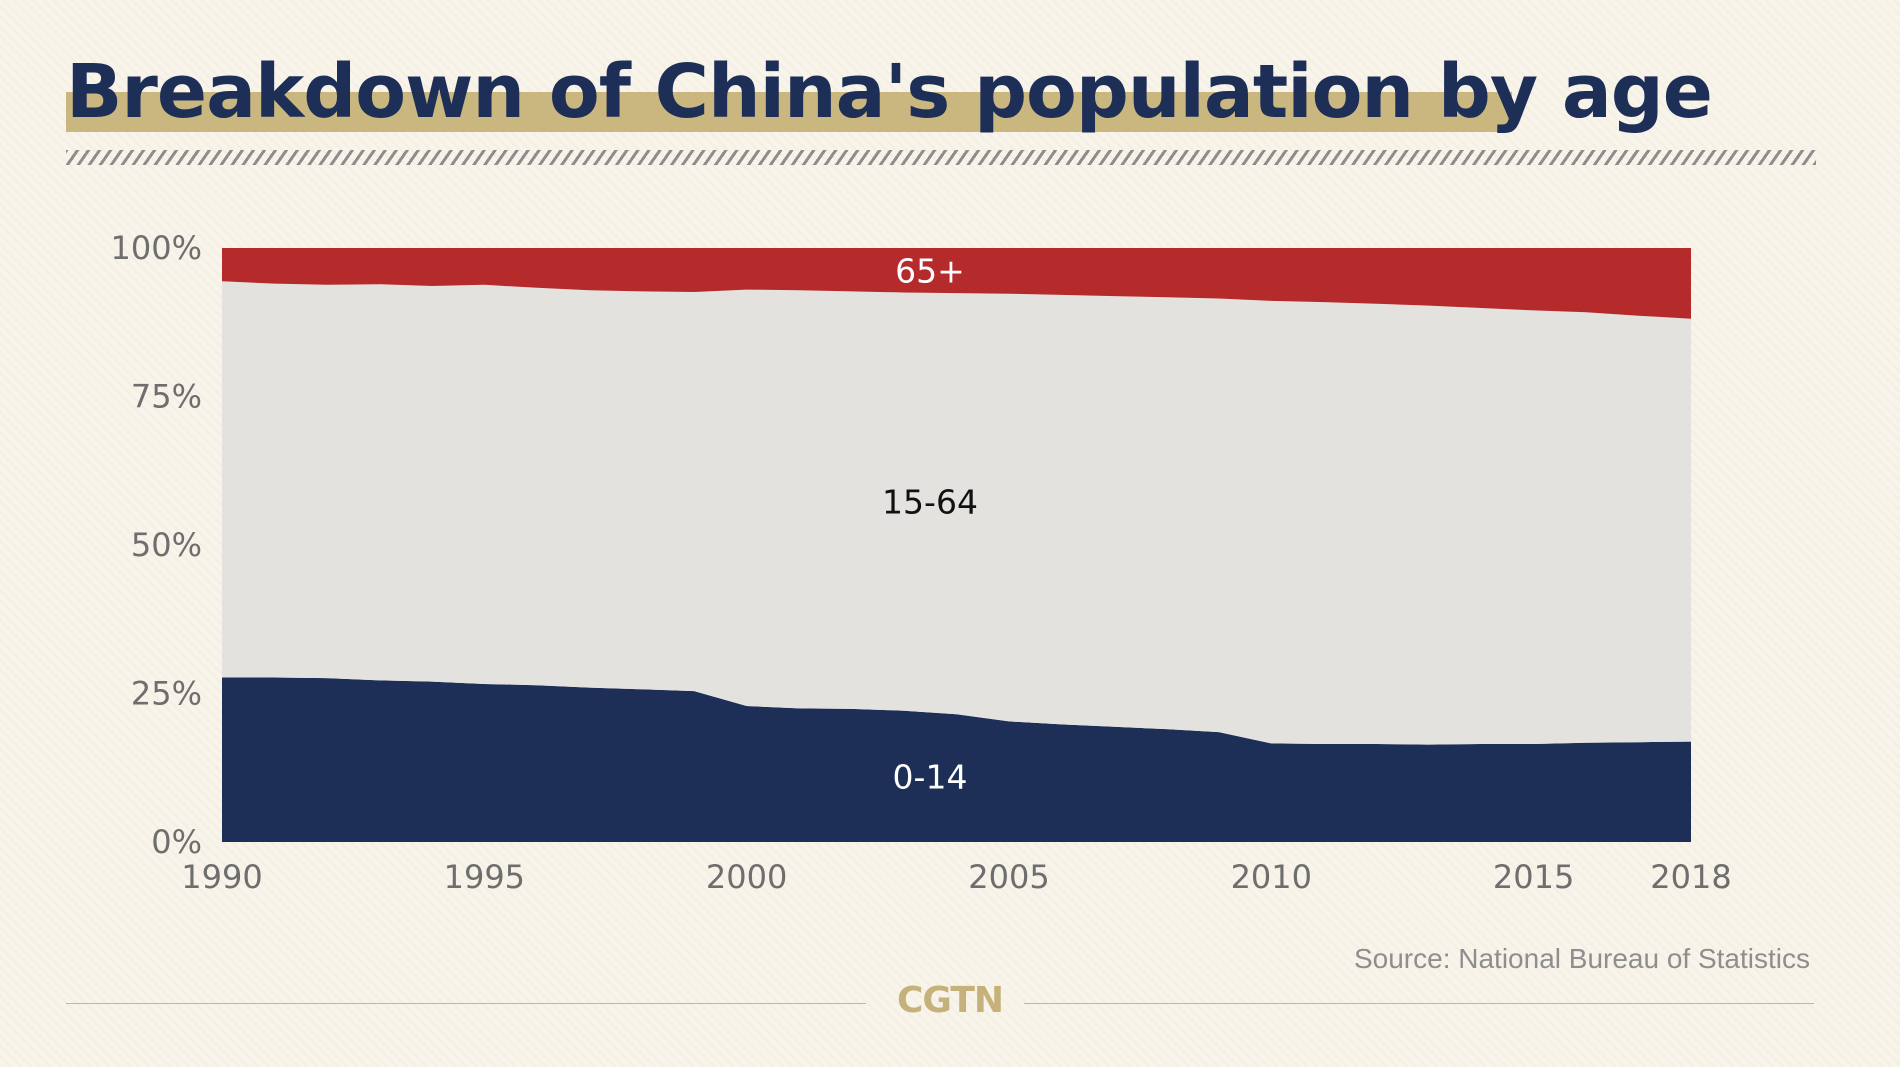 Image resolution: width=1900 pixels, height=1067 pixels. Describe the element at coordinates (1690, 877) in the screenshot. I see `x-tick-label: 2018` at that location.